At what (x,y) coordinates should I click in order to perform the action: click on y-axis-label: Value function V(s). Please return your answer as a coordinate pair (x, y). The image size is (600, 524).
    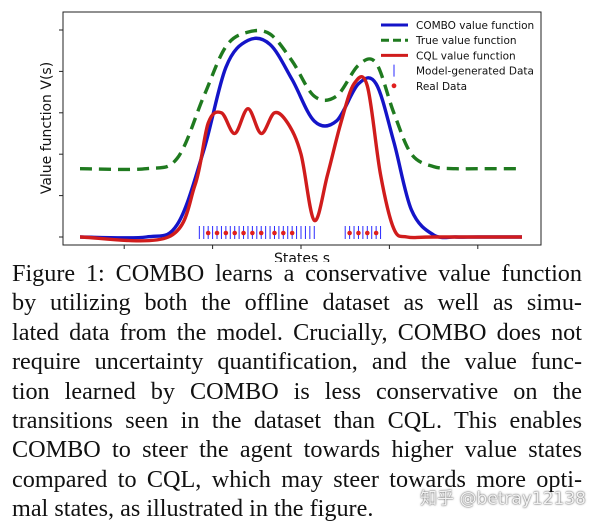
    Looking at the image, I should click on (47, 128).